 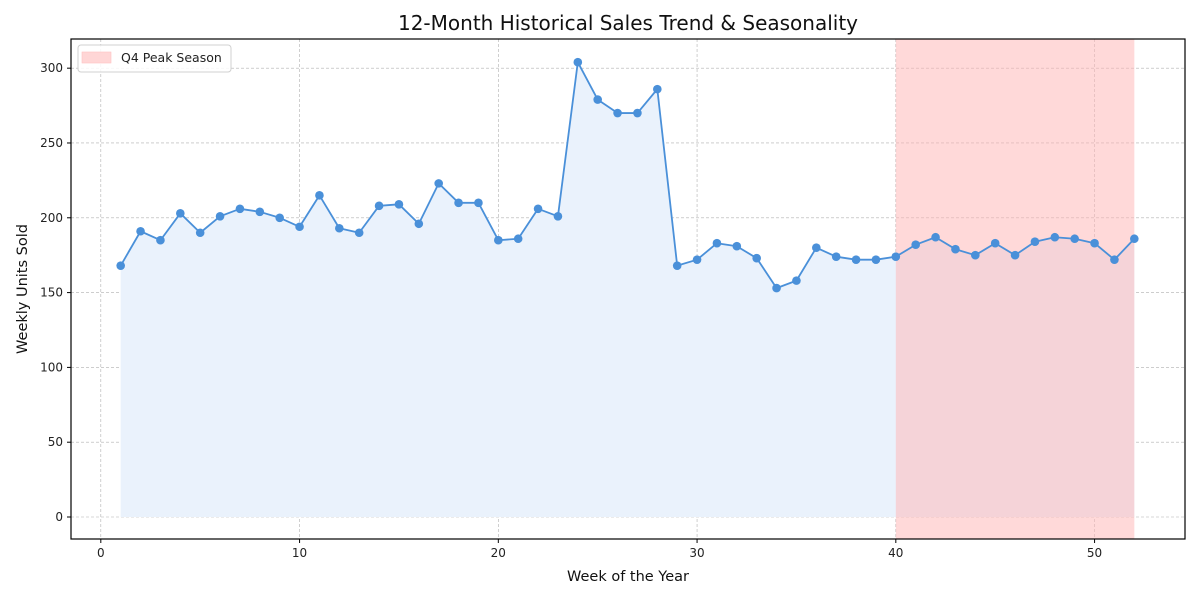 I want to click on y-tick-label: 200, so click(x=51, y=218).